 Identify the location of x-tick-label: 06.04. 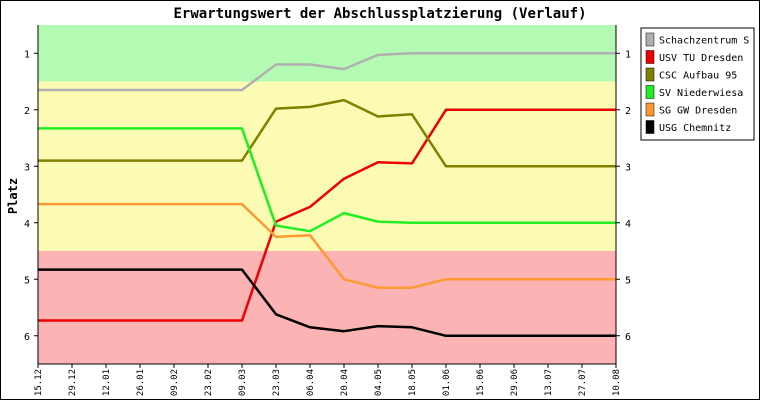
(311, 382).